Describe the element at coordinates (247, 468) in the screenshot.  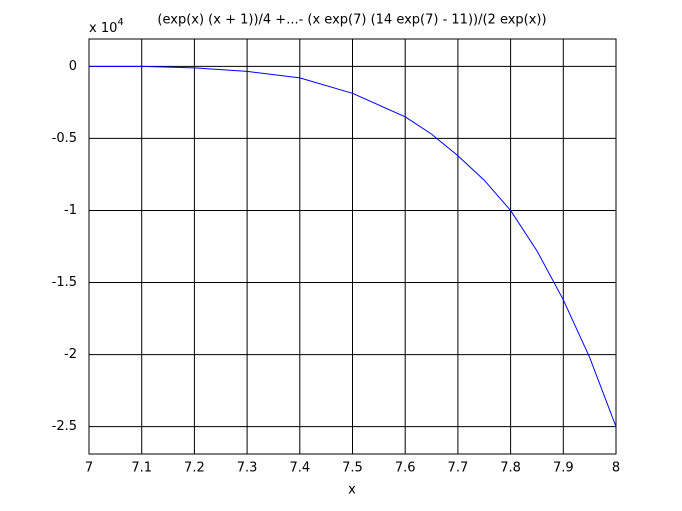
I see `x-tick-label: 7.3` at that location.